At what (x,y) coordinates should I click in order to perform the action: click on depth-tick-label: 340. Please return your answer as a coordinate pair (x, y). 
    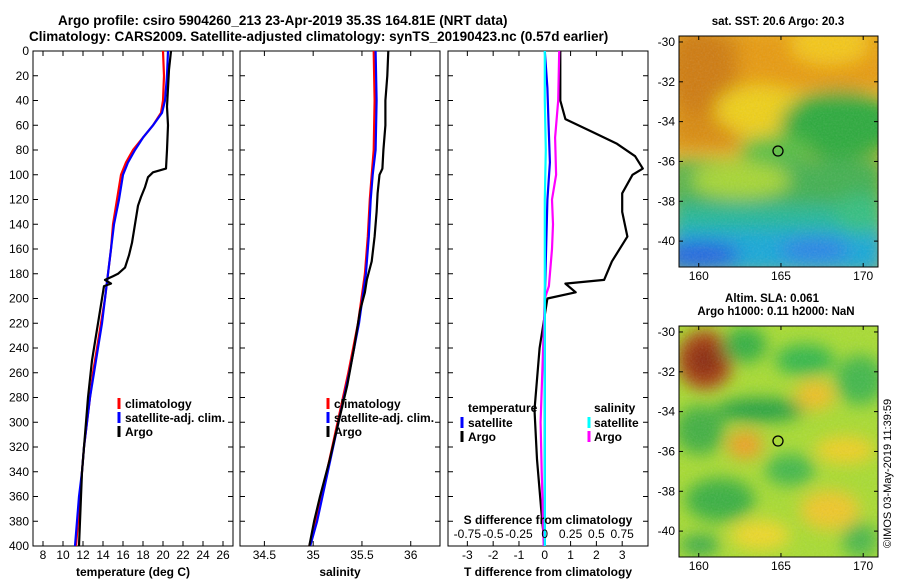
    Looking at the image, I should click on (19, 472).